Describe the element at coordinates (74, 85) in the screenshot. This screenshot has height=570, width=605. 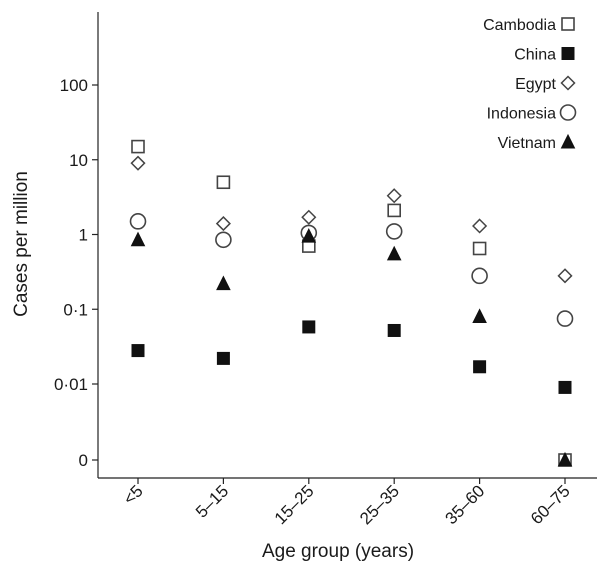
I see `y-tick-label: 100` at that location.